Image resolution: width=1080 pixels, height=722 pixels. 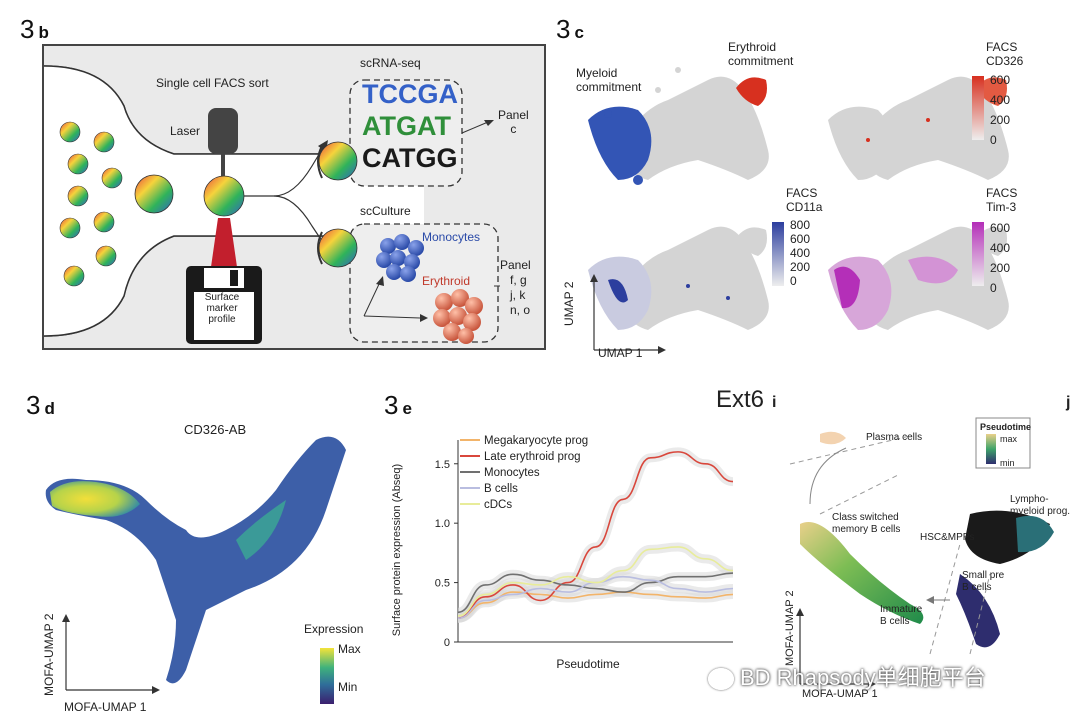 I want to click on erythroid-commit-label: Erythroid commitment, so click(x=760, y=54).